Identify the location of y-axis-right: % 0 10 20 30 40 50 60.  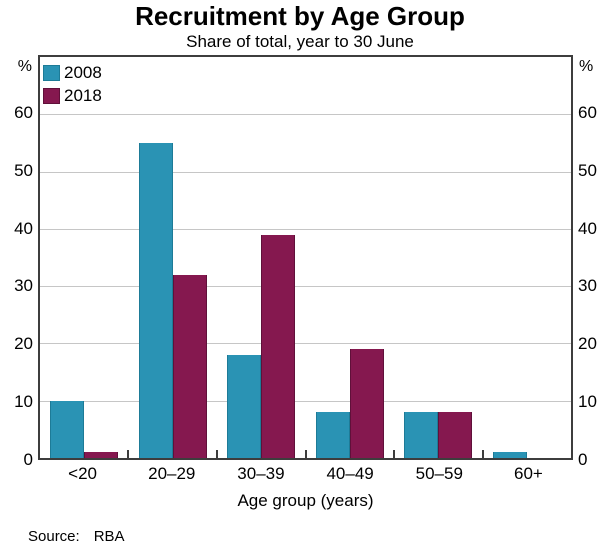
(589, 261).